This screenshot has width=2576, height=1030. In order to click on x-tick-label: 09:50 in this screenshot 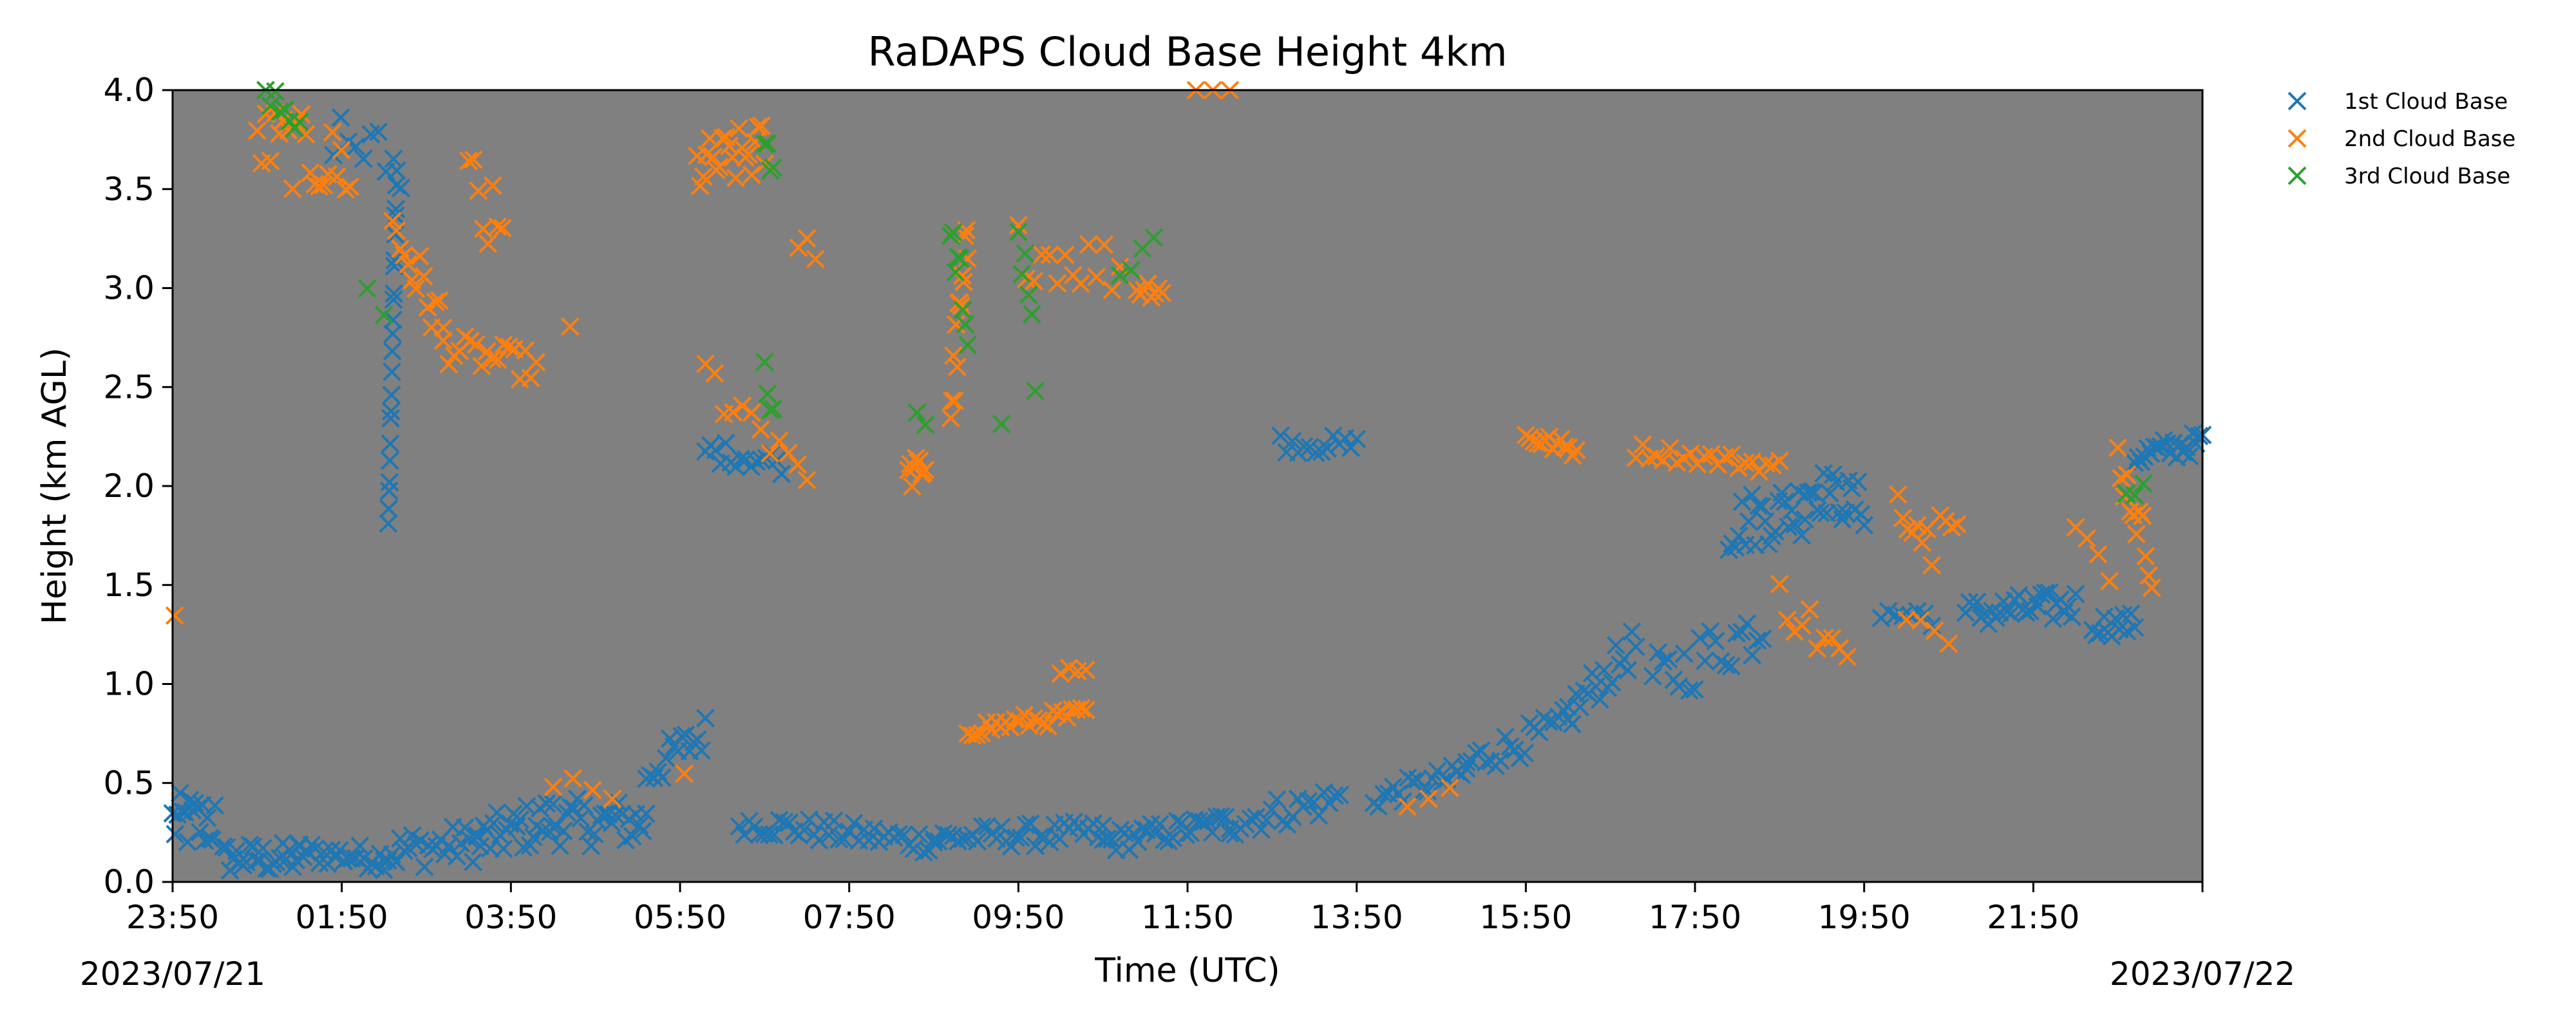, I will do `click(1018, 917)`.